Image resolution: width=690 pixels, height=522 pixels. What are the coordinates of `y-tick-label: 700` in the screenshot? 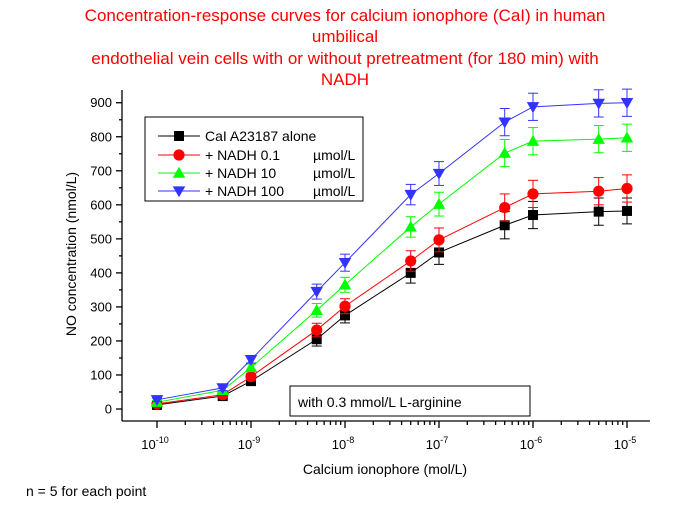 It's located at (101, 170).